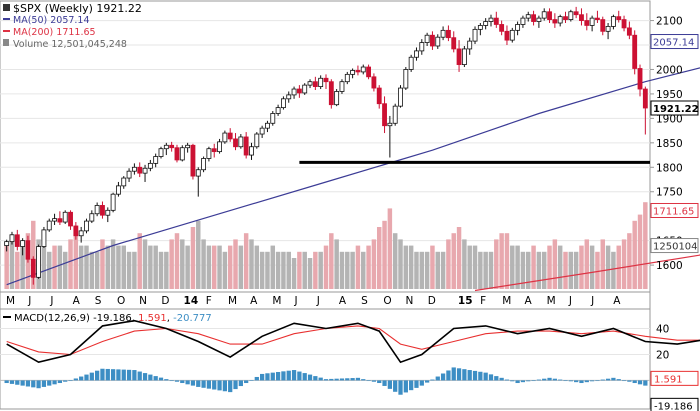 This screenshot has width=700, height=411. I want to click on month-label: M, so click(276, 301).